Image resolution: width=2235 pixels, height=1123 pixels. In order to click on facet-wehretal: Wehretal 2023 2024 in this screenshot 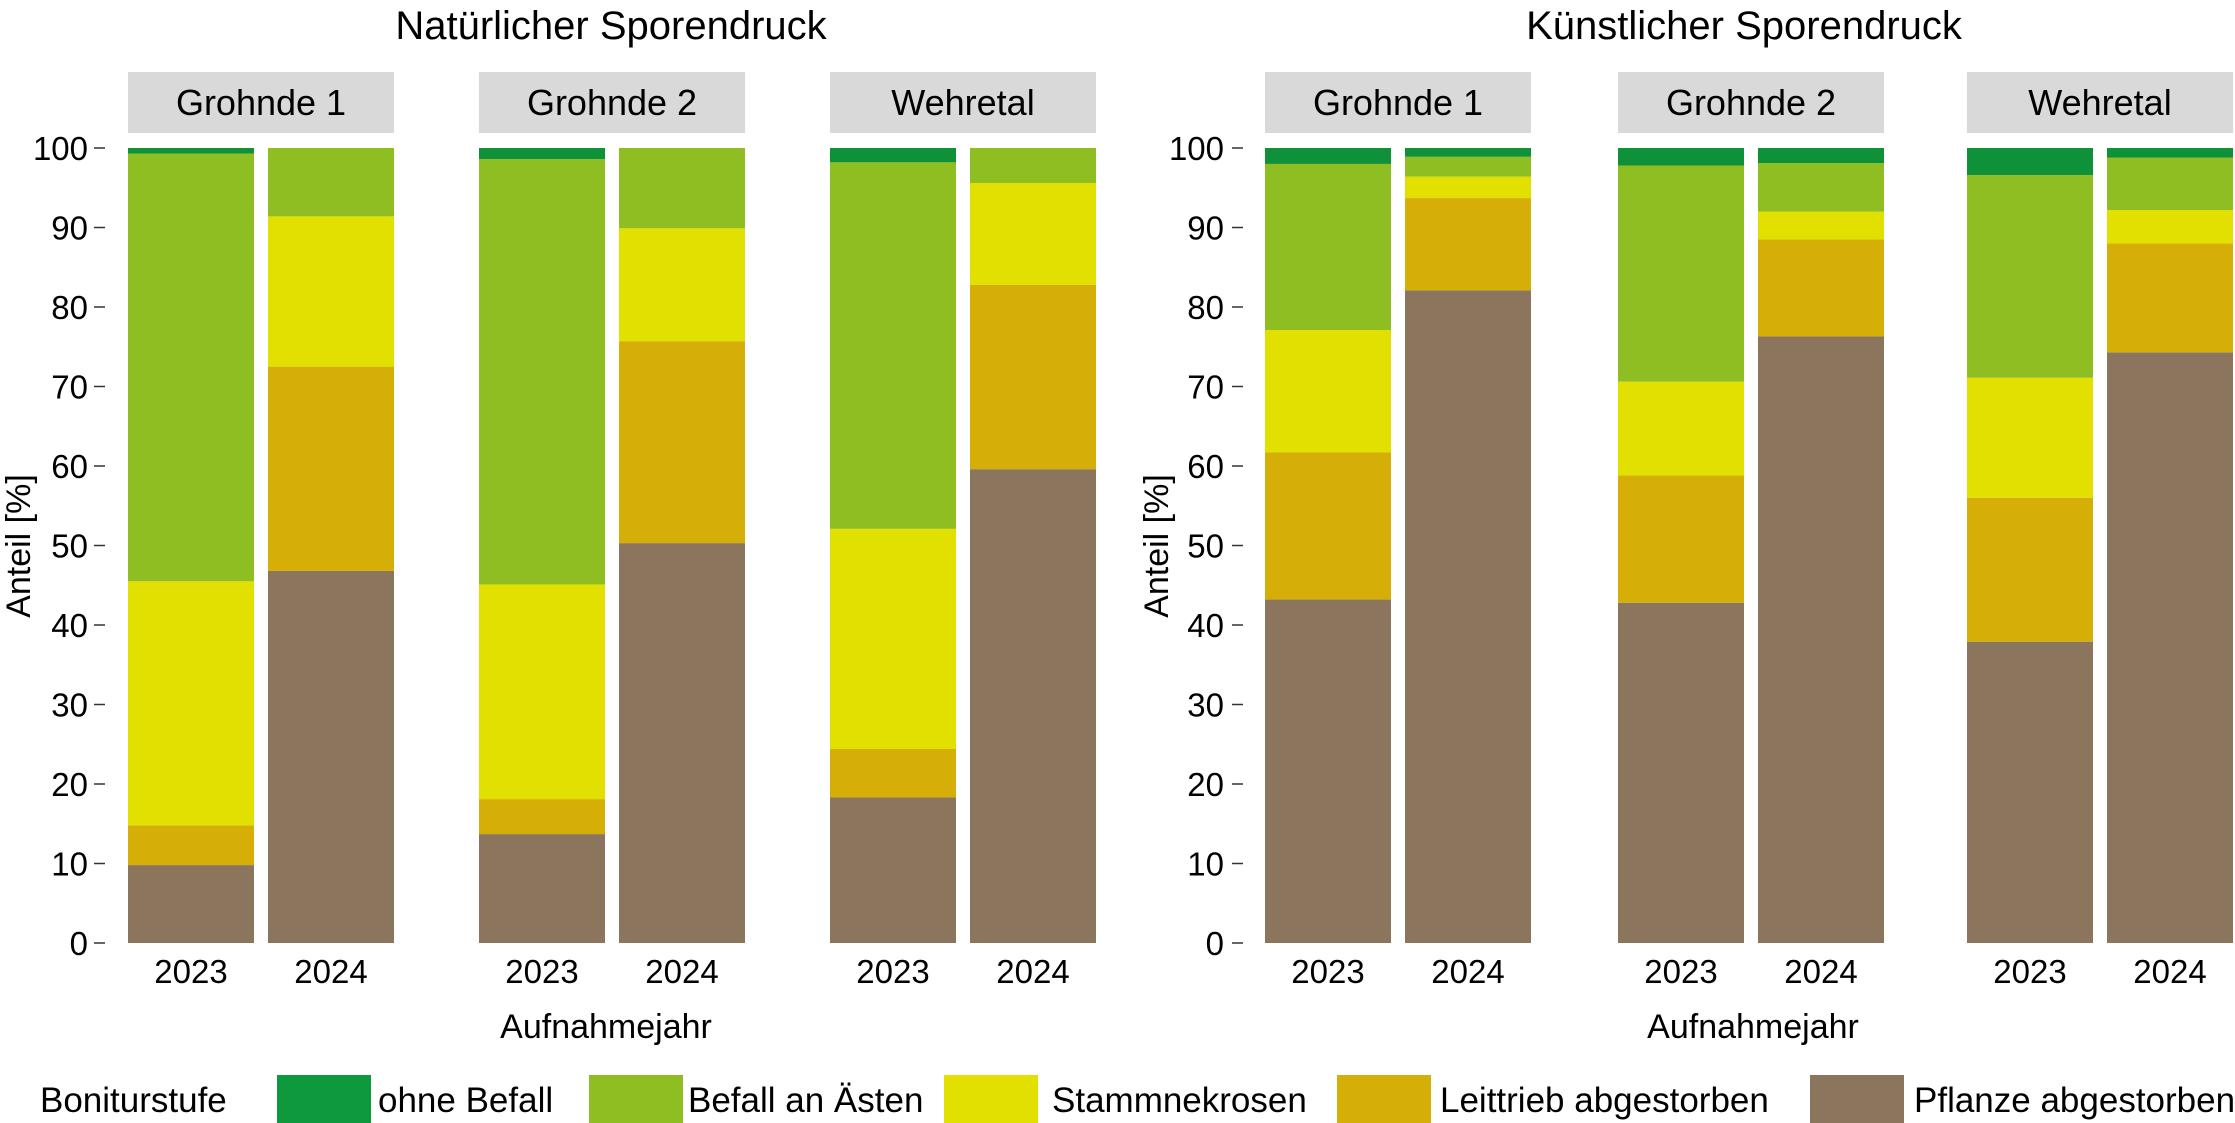, I will do `click(2100, 531)`.